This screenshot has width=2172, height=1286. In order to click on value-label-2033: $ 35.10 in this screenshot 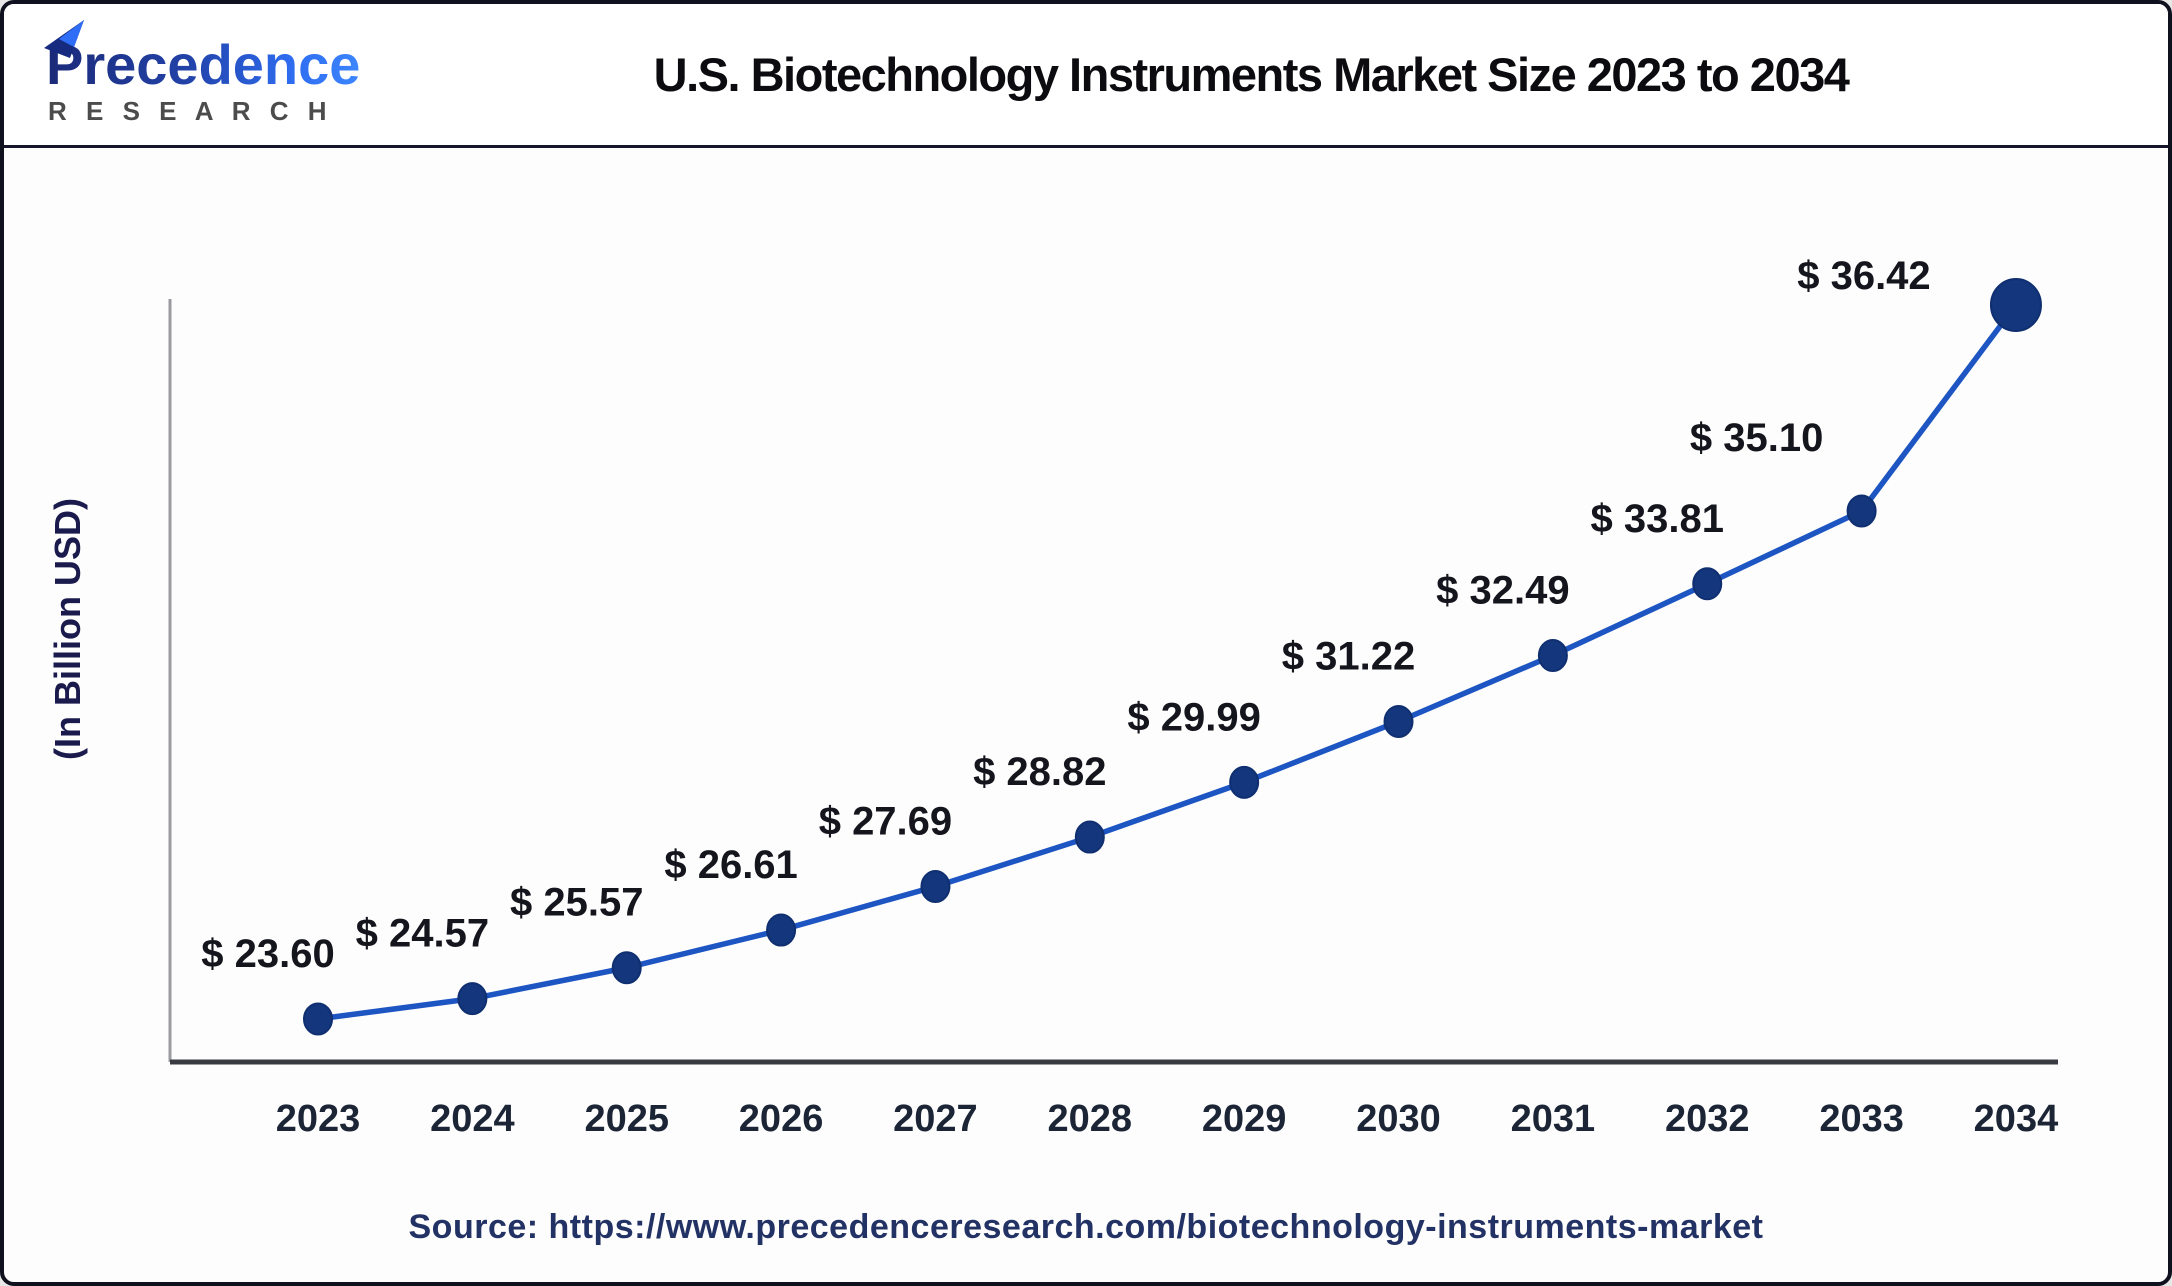, I will do `click(1756, 438)`.